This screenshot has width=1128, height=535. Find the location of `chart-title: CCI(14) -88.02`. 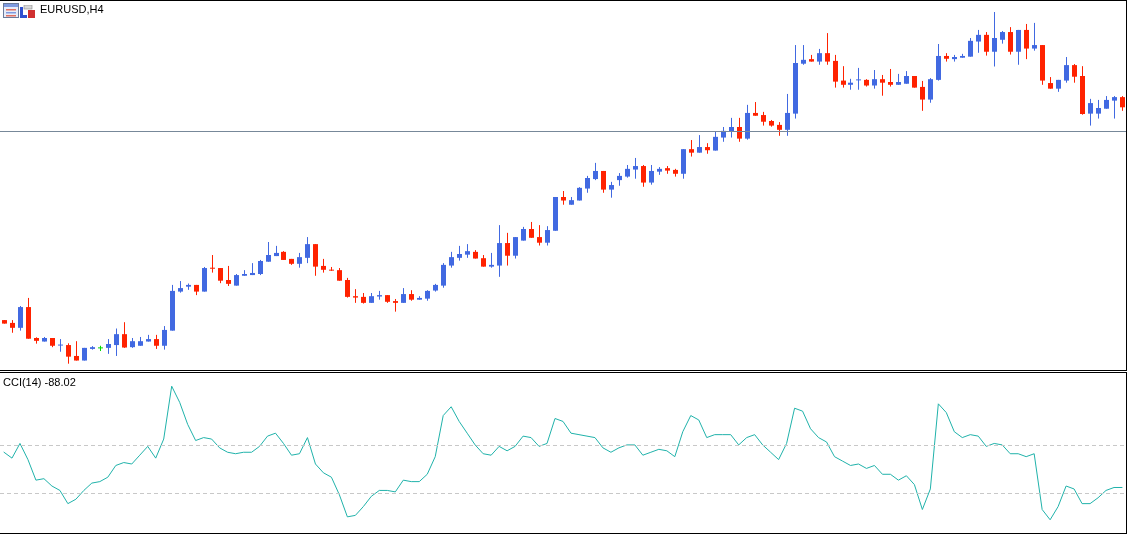

chart-title: CCI(14) -88.02 is located at coordinates (39, 381).